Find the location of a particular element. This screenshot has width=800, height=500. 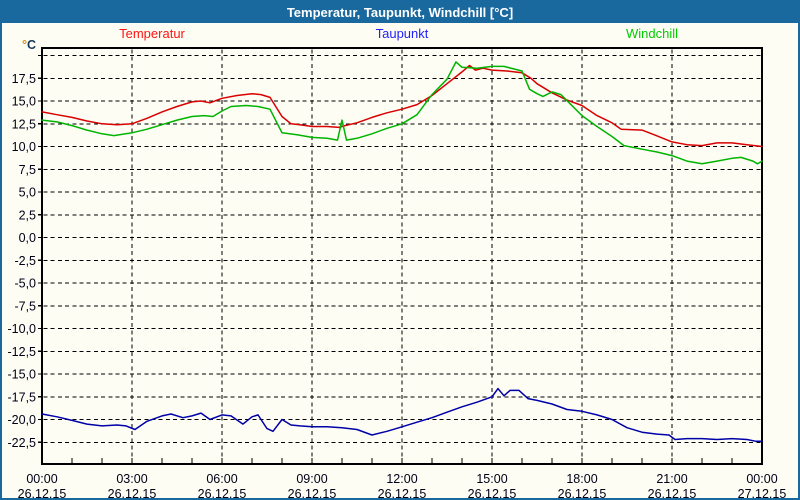

y-tick-label: 10,0 is located at coordinates (24, 147).